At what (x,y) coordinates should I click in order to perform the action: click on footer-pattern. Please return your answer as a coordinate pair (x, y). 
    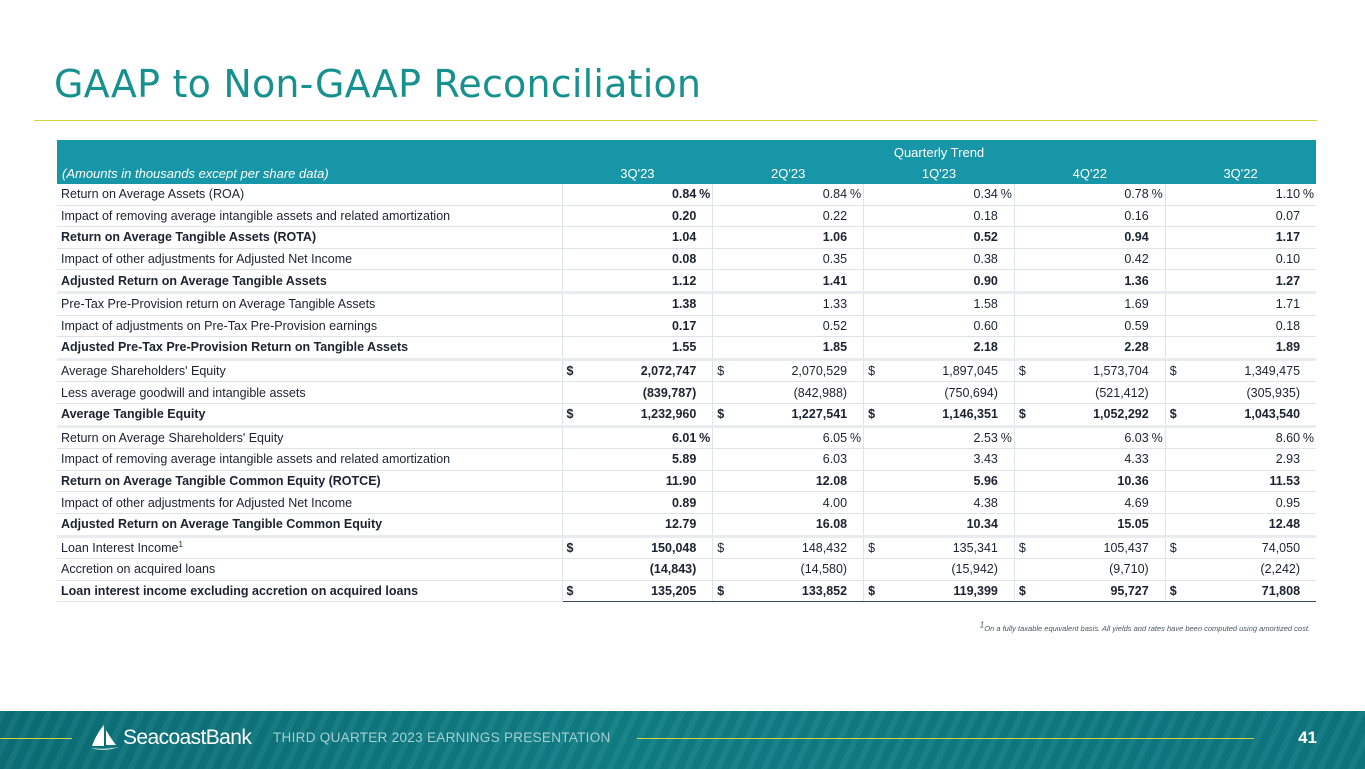
    Looking at the image, I should click on (682, 740).